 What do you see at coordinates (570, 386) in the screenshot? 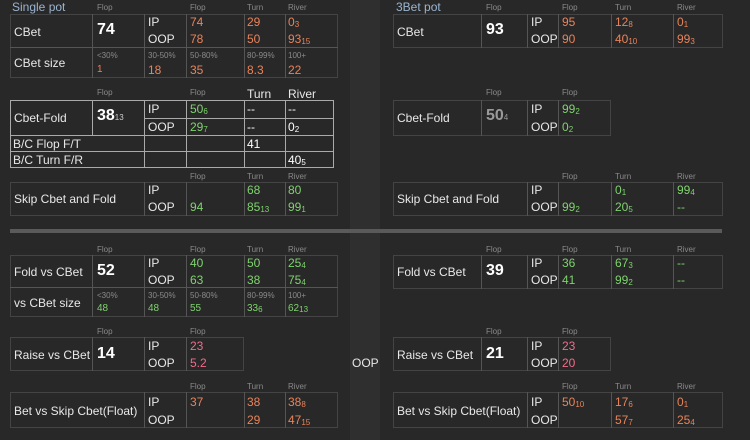
I see `tb-bvs-flop-header: Flop` at bounding box center [570, 386].